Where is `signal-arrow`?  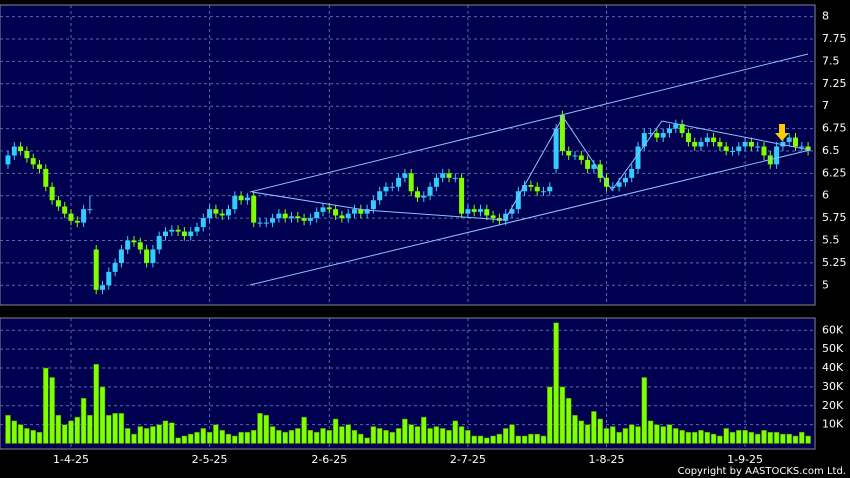
signal-arrow is located at coordinates (782, 132).